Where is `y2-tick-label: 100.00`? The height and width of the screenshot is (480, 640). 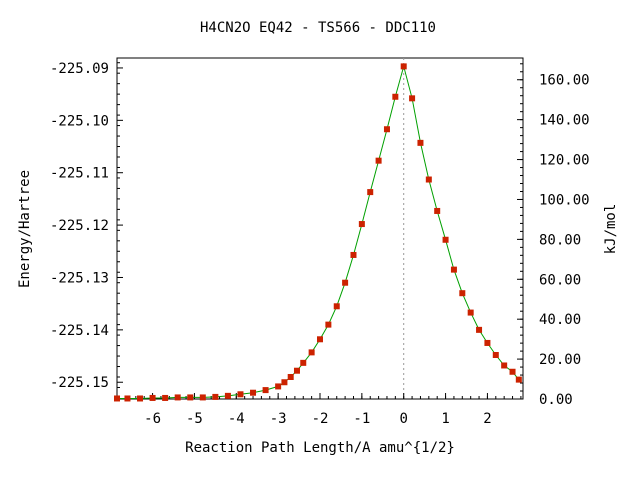 y2-tick-label: 100.00 is located at coordinates (564, 200).